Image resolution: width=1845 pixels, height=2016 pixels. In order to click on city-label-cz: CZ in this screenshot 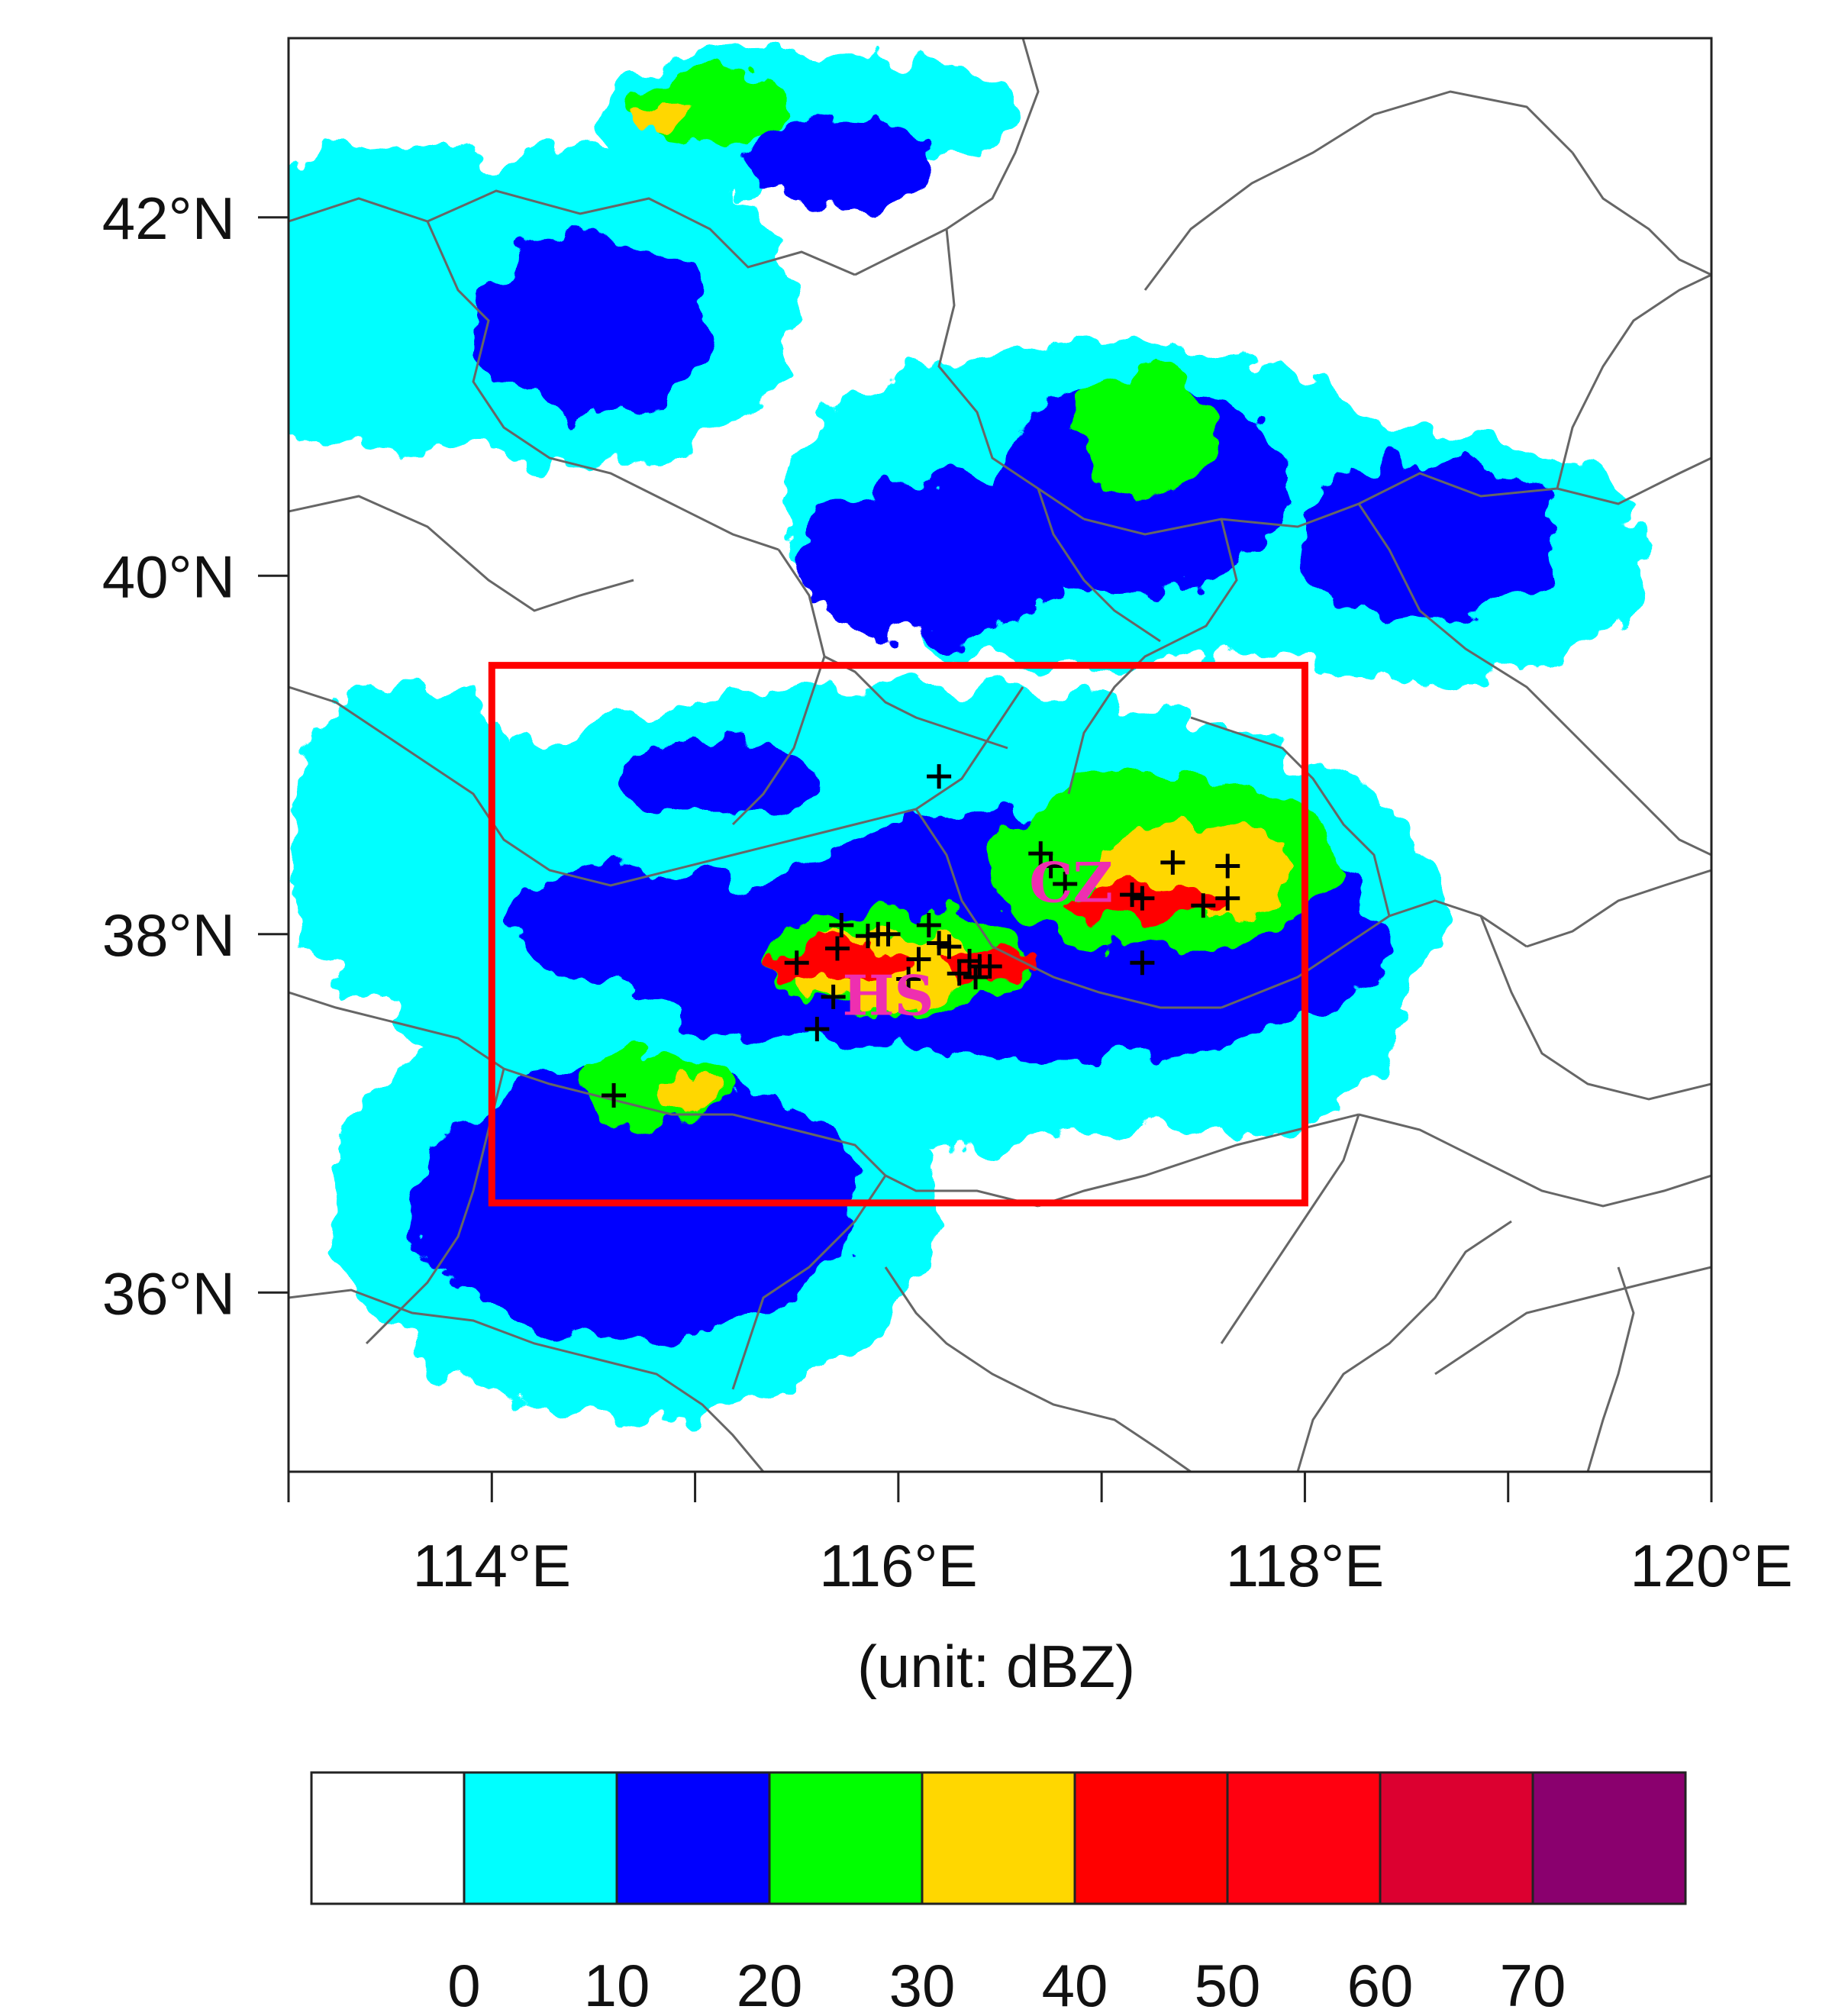, I will do `click(1071, 882)`.